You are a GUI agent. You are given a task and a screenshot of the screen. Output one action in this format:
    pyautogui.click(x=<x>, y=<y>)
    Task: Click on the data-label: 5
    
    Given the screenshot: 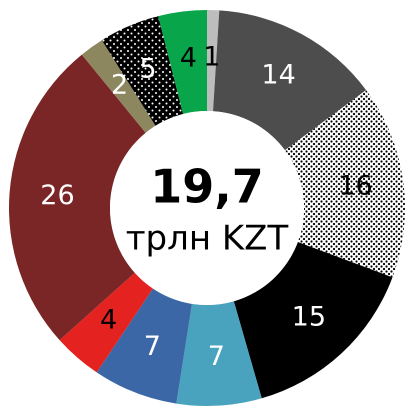 What is the action you would take?
    pyautogui.click(x=147, y=69)
    